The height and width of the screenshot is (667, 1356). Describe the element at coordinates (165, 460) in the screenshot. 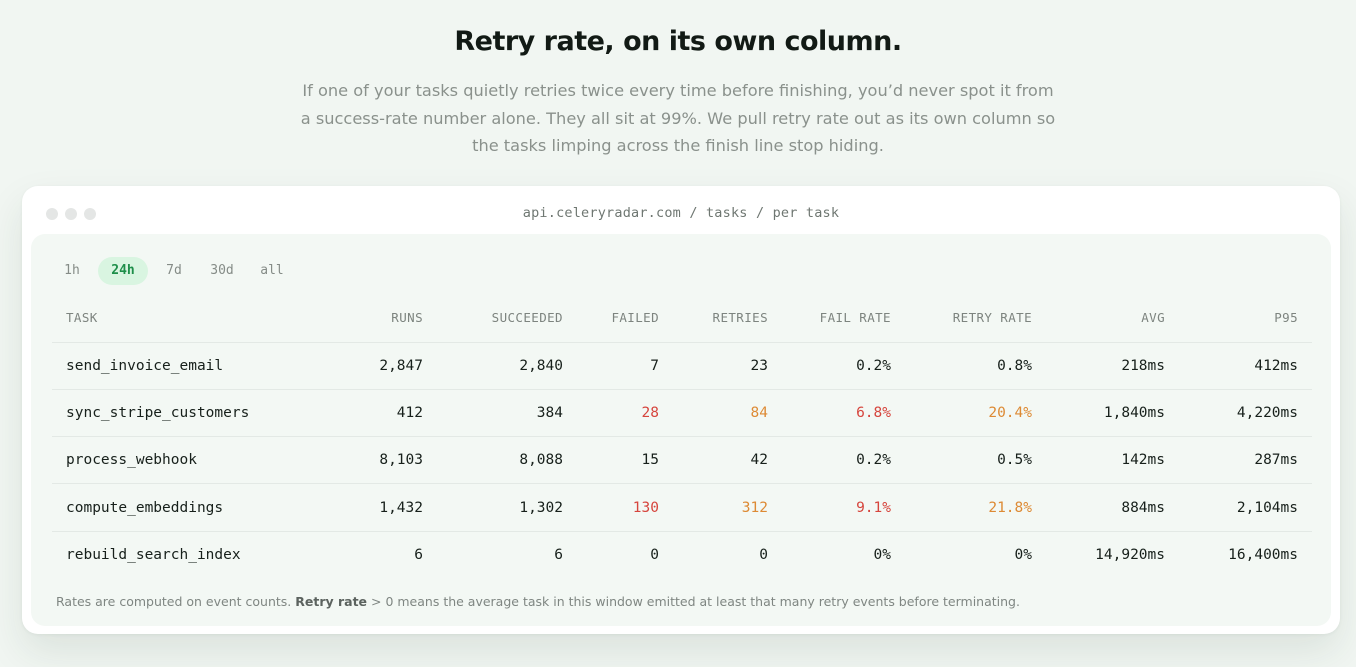

I see `task-name: process_webhook` at that location.